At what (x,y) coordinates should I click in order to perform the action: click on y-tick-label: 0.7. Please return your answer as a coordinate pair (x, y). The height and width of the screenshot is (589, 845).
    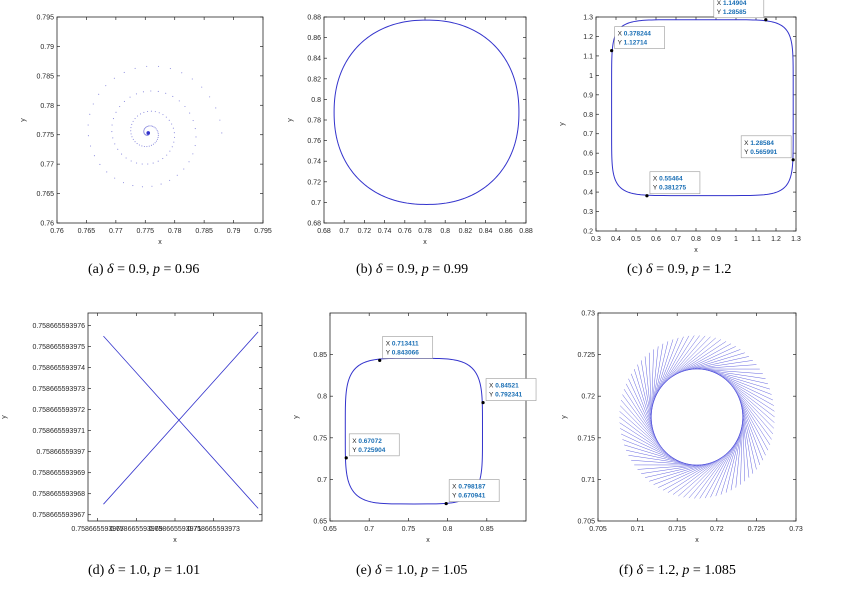
    Looking at the image, I should click on (316, 203).